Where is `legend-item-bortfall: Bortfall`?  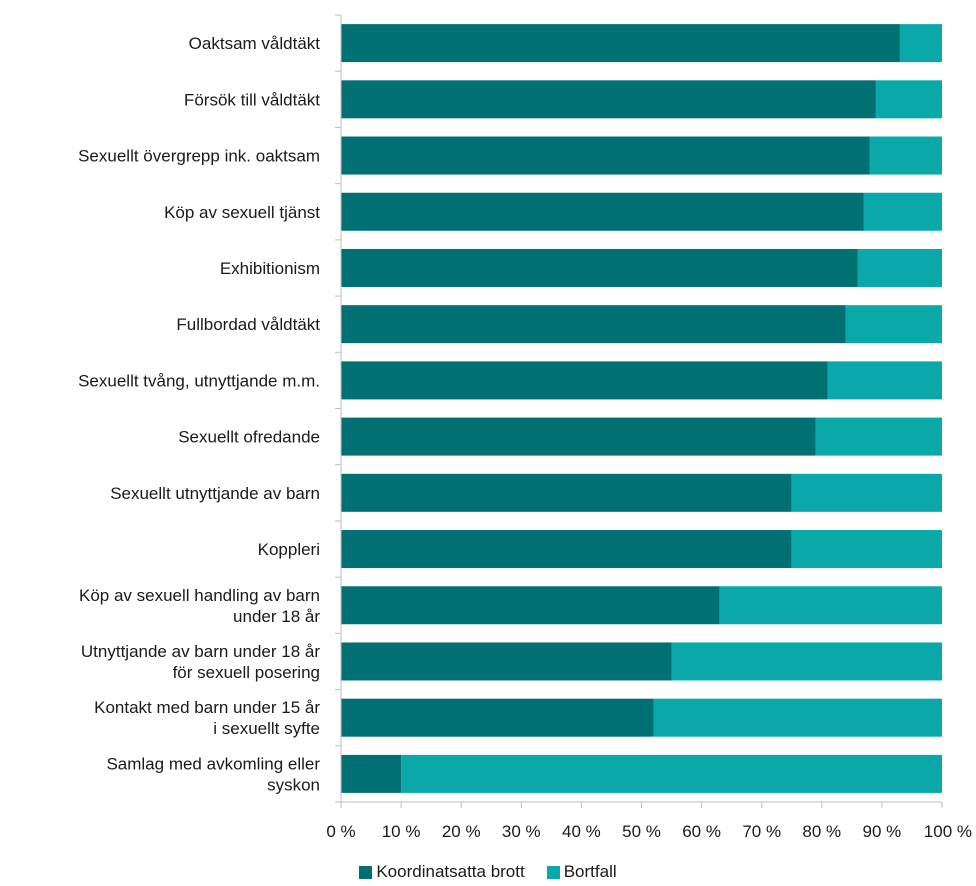 legend-item-bortfall: Bortfall is located at coordinates (581, 872).